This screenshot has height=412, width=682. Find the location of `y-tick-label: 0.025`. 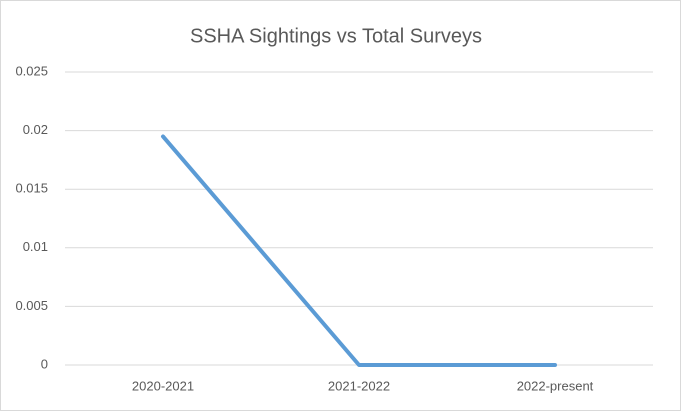

y-tick-label: 0.025 is located at coordinates (31, 70).